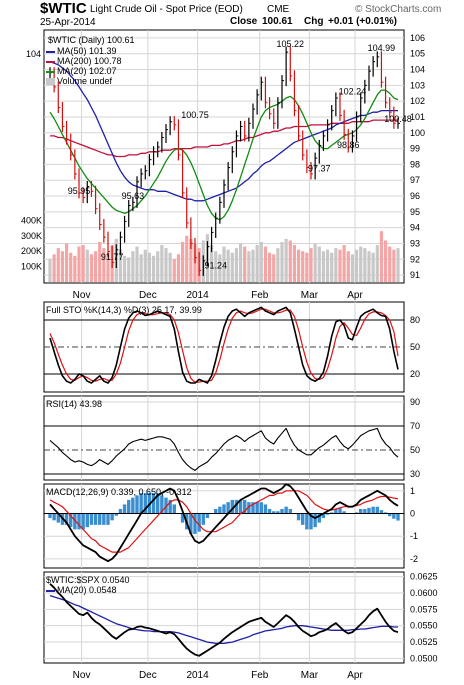  I want to click on legend-rsi: RSI(14) 43.98, so click(74, 404).